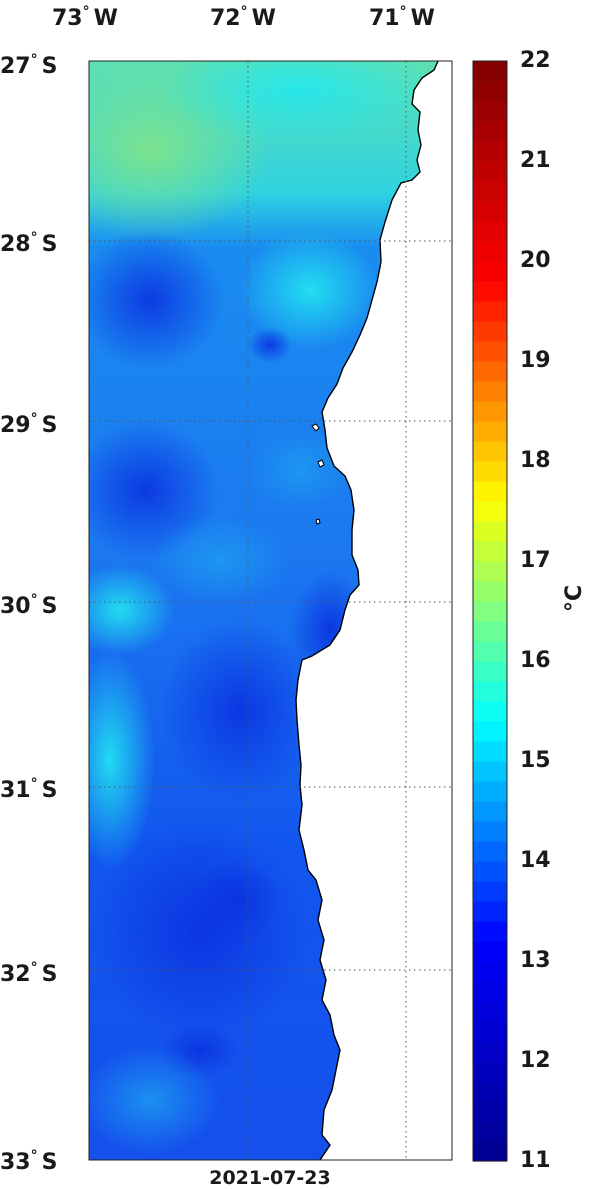  What do you see at coordinates (29, 1161) in the screenshot?
I see `lat-label-33s: 33° S` at bounding box center [29, 1161].